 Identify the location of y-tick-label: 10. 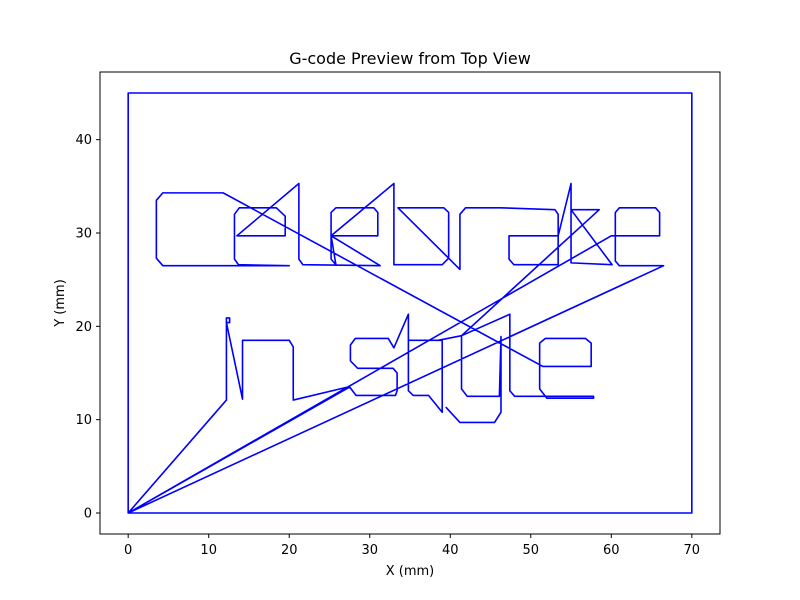
(83, 420).